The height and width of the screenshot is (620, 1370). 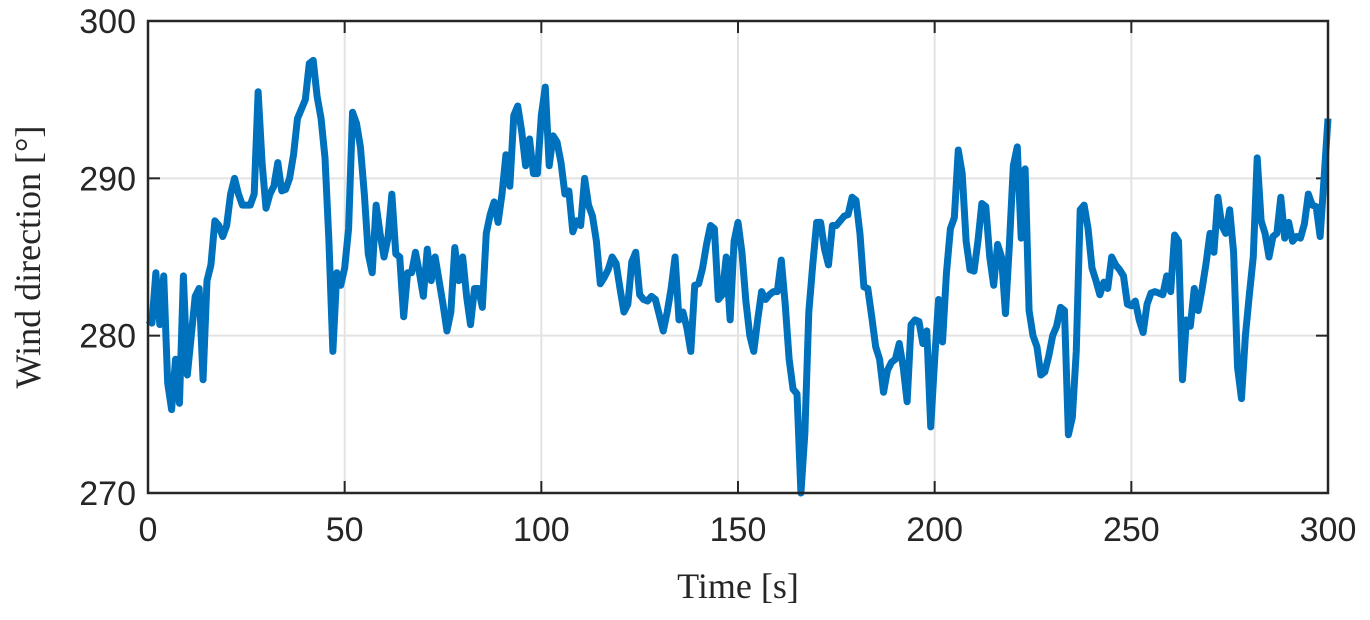 I want to click on y-axis-label: Wind direction [°], so click(x=28, y=257).